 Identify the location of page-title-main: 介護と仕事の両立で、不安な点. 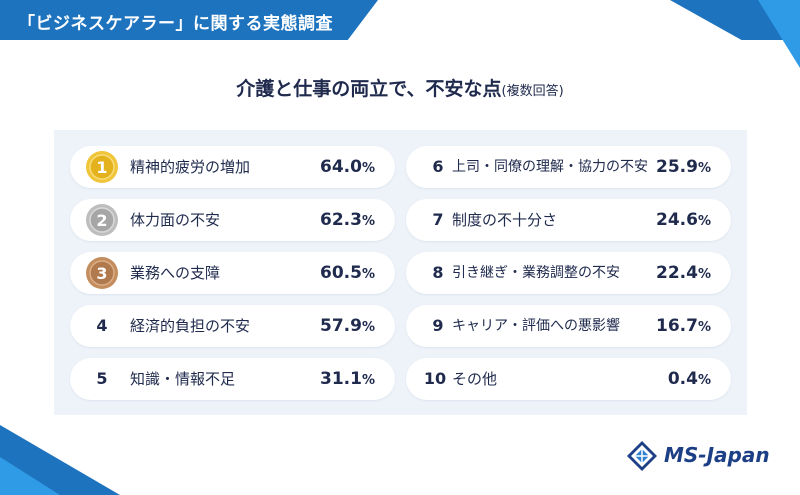
(369, 89).